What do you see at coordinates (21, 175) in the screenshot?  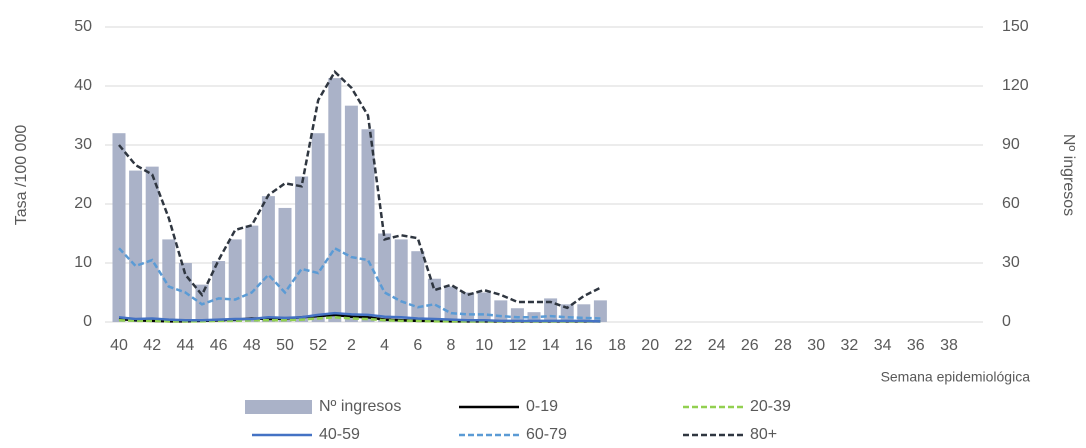 I see `y-axis-title: Tasa /100 000` at bounding box center [21, 175].